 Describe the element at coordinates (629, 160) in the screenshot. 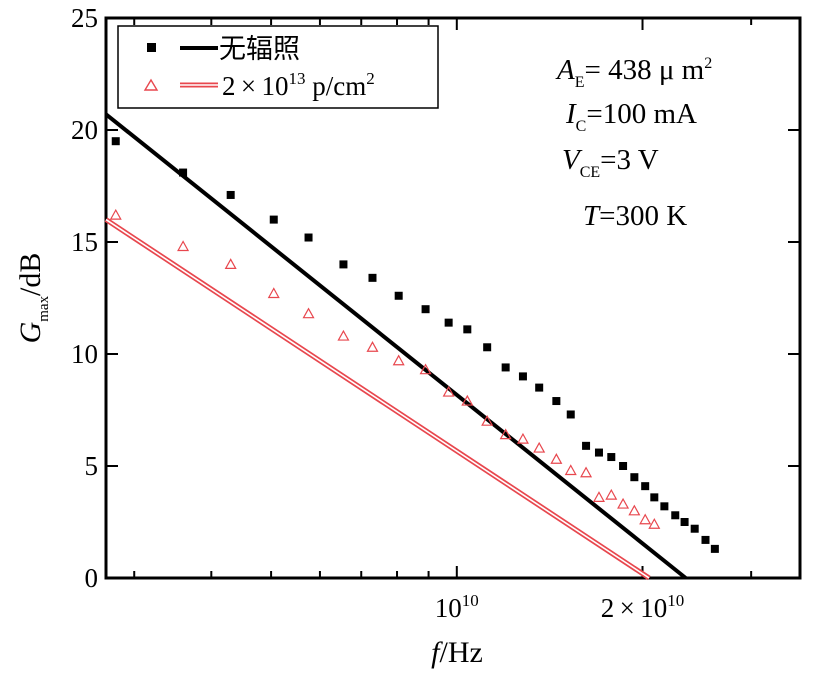

I see `annotation-voltage-value: =3 V` at that location.